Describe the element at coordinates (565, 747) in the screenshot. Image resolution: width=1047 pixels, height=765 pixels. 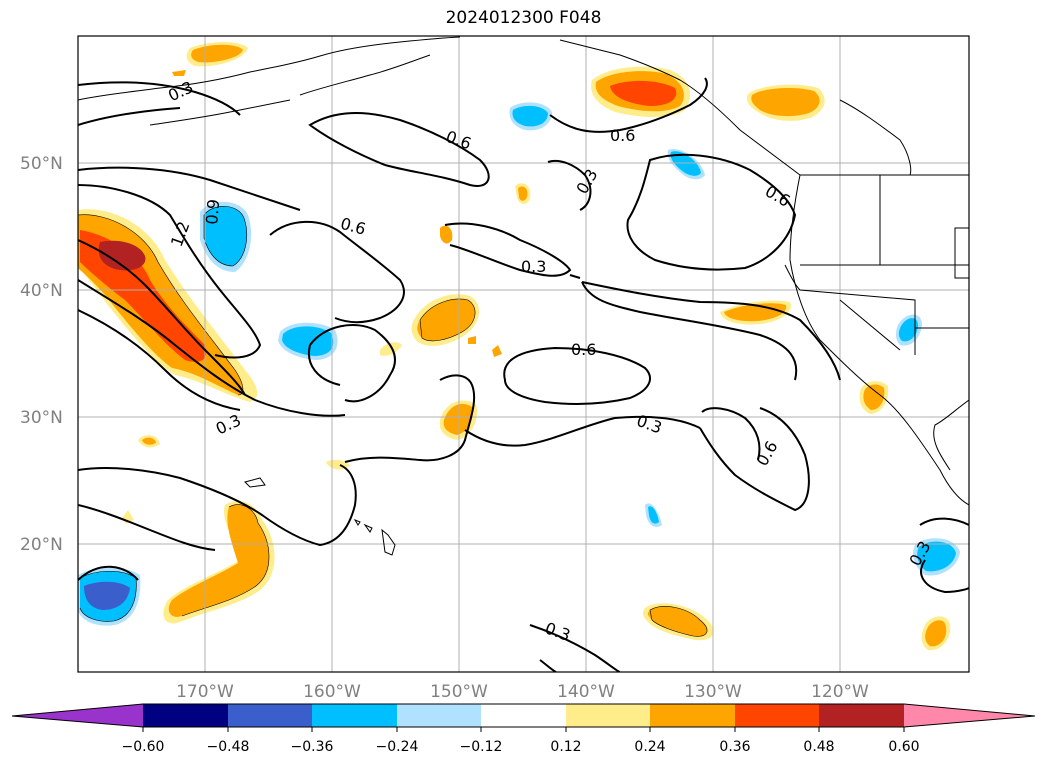
I see `colorbar-tick: 0.12` at that location.